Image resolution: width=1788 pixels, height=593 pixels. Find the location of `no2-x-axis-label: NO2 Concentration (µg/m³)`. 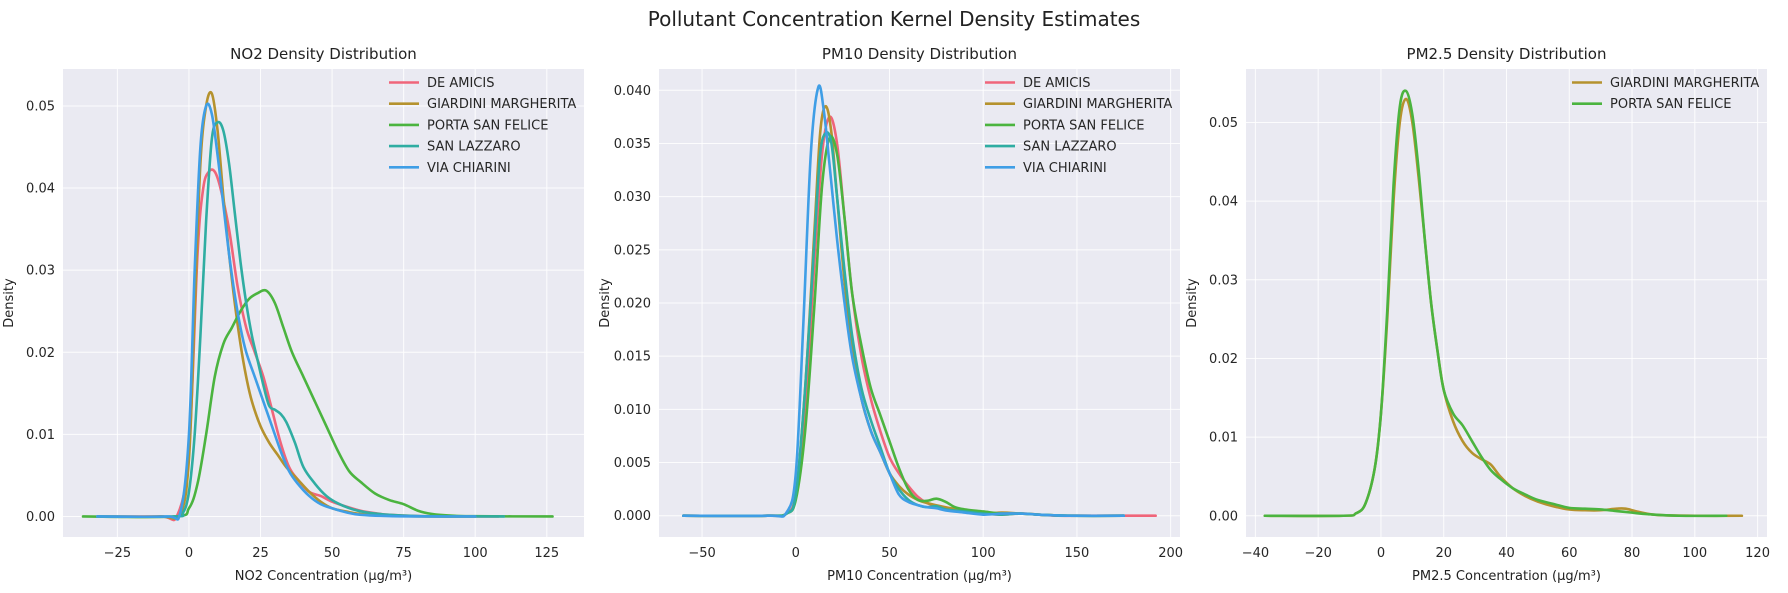

no2-x-axis-label: NO2 Concentration (µg/m³) is located at coordinates (323, 576).